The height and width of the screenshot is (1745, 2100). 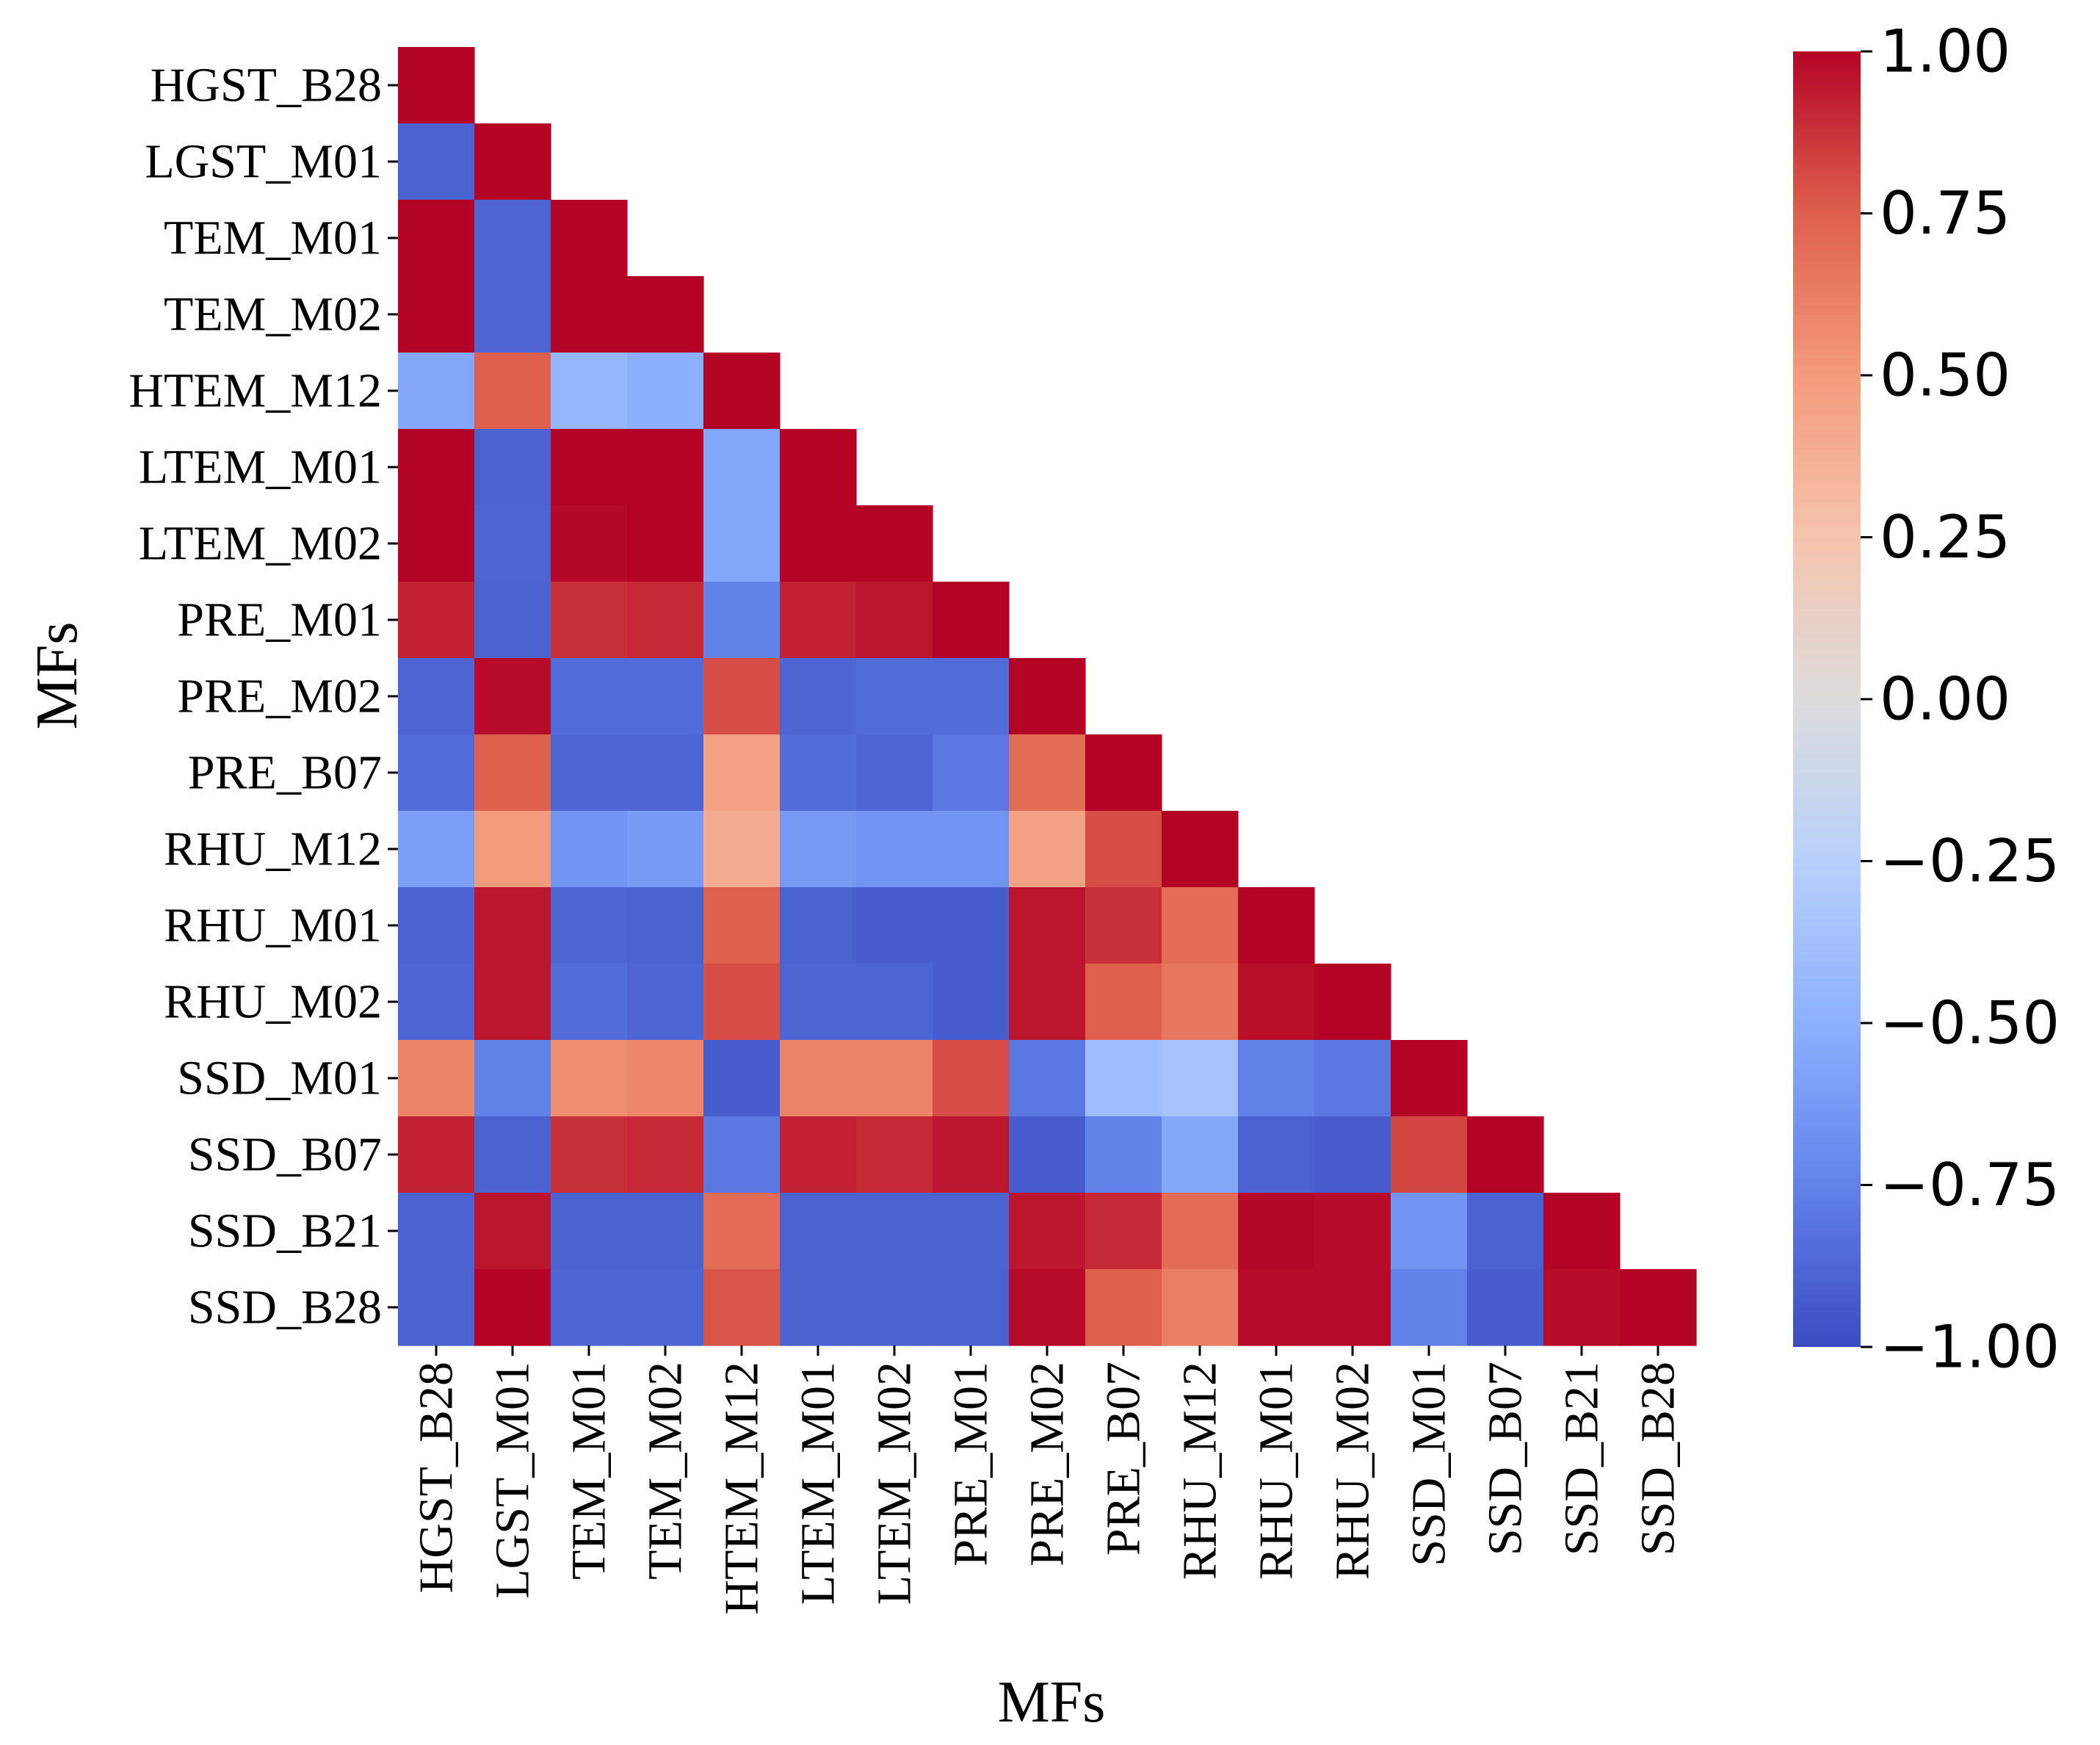 What do you see at coordinates (665, 1231) in the screenshot?
I see `heatmap-cell-ssd-b21-tem-m02` at bounding box center [665, 1231].